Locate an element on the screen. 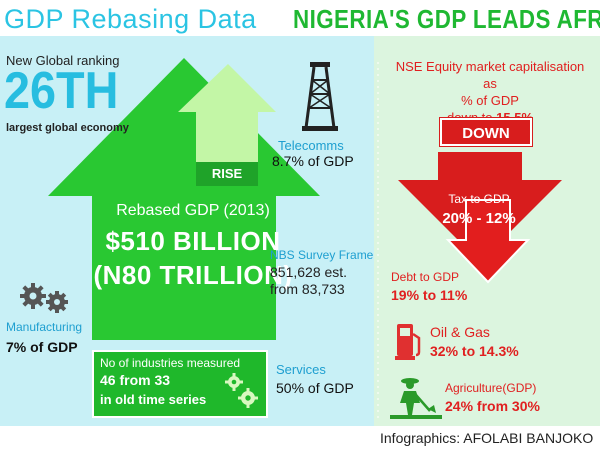 The image size is (600, 449). oil-gas-value: 32% to 14.3% is located at coordinates (474, 351).